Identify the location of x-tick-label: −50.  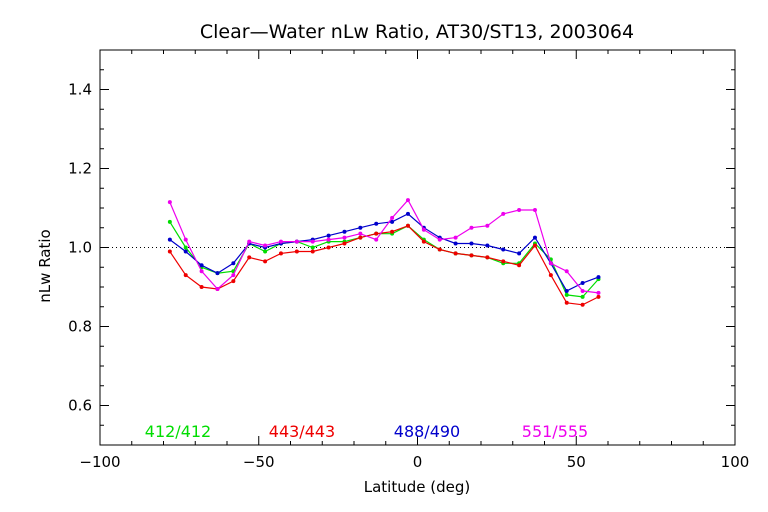
(259, 462).